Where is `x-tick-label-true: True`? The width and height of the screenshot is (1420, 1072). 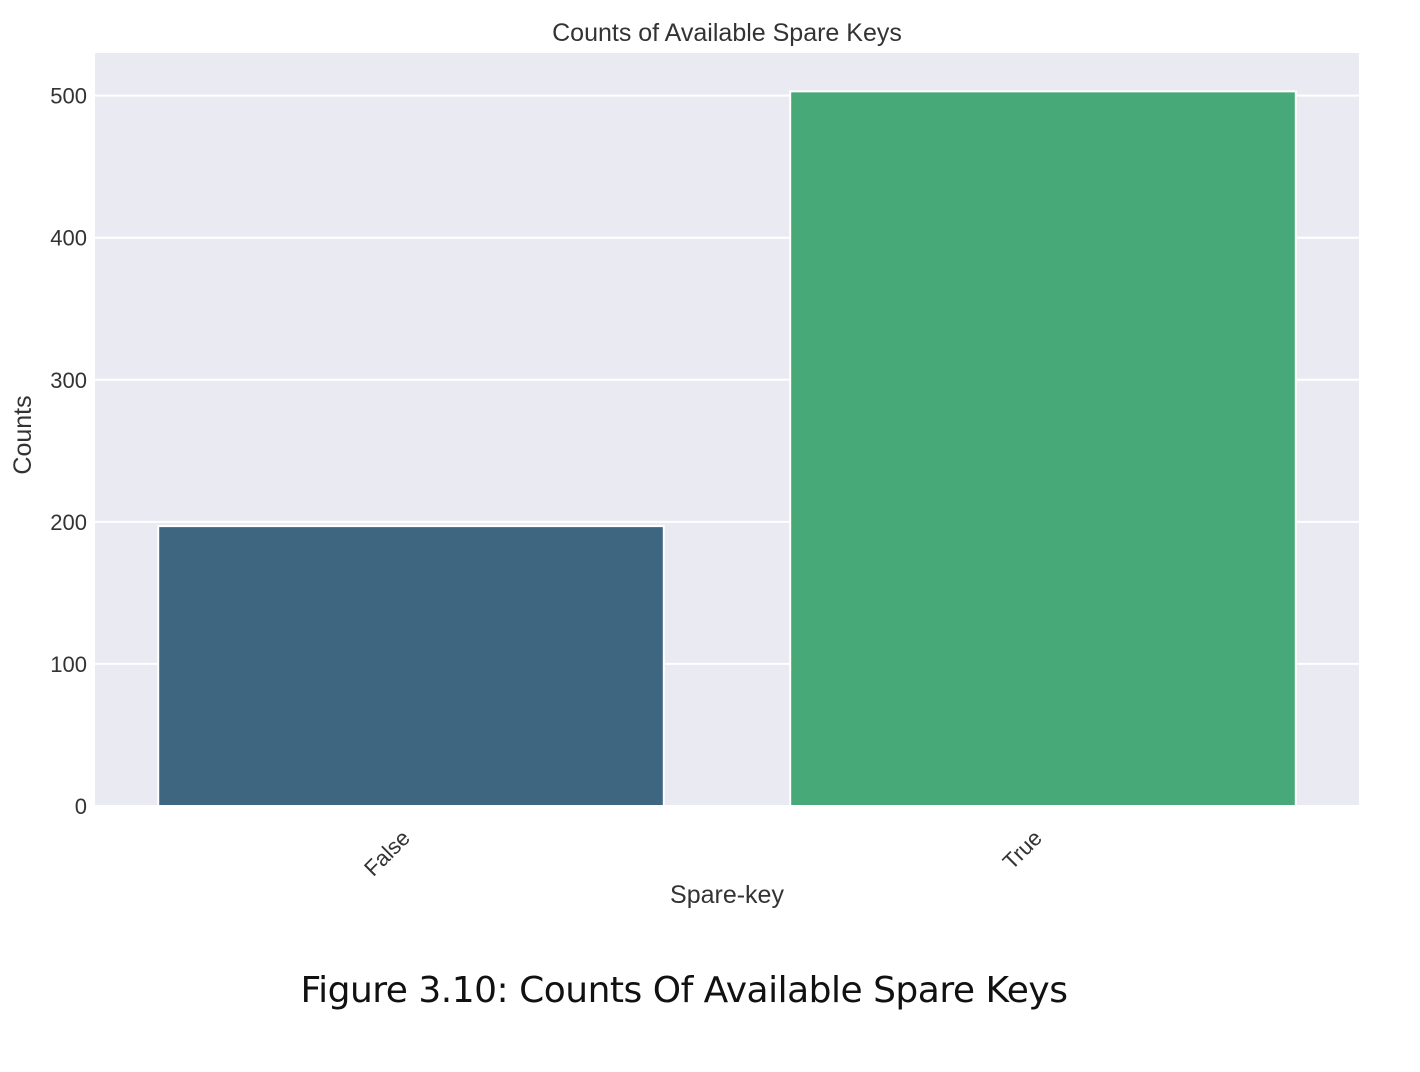
x-tick-label-true: True is located at coordinates (1022, 849).